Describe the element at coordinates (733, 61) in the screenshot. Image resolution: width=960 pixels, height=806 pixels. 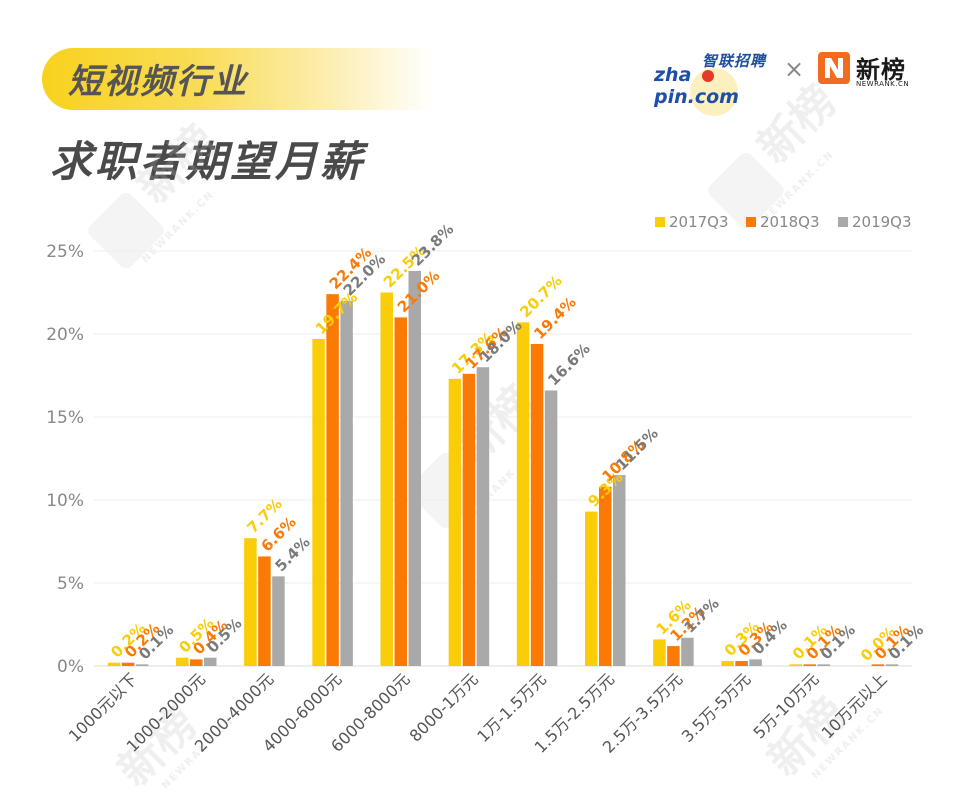
I see `zhaopin-logo-cn: 智联招聘` at that location.